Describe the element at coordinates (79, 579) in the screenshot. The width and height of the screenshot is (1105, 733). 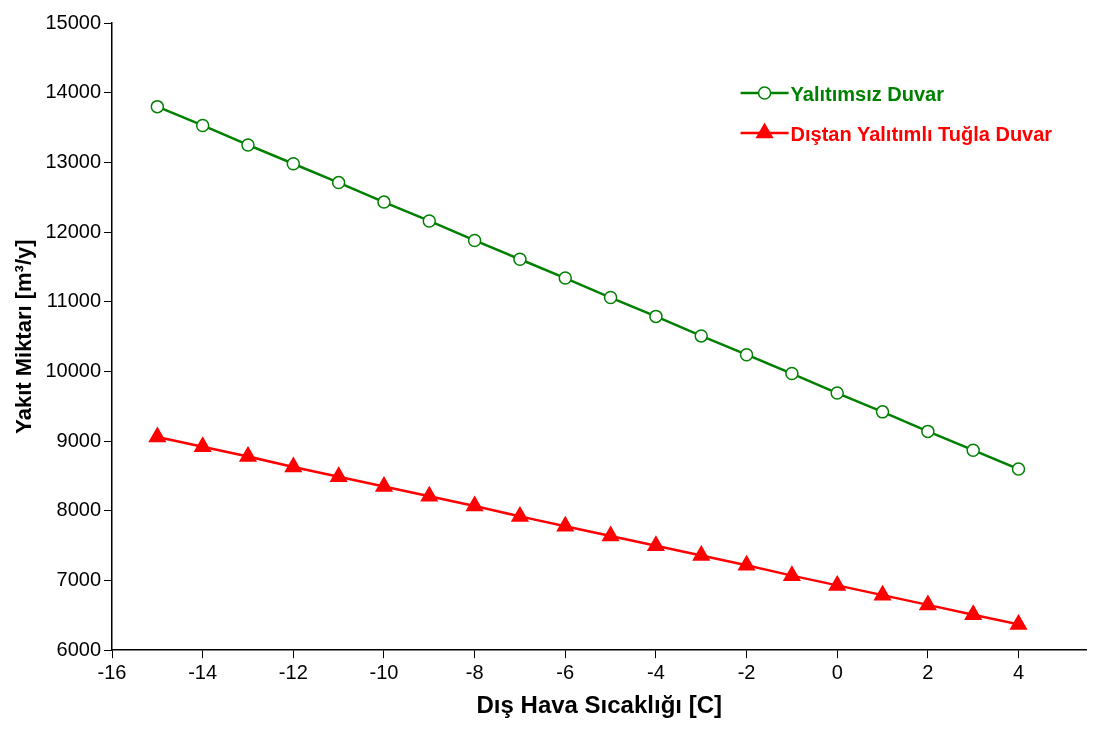
I see `y-tick-label: 7000` at that location.